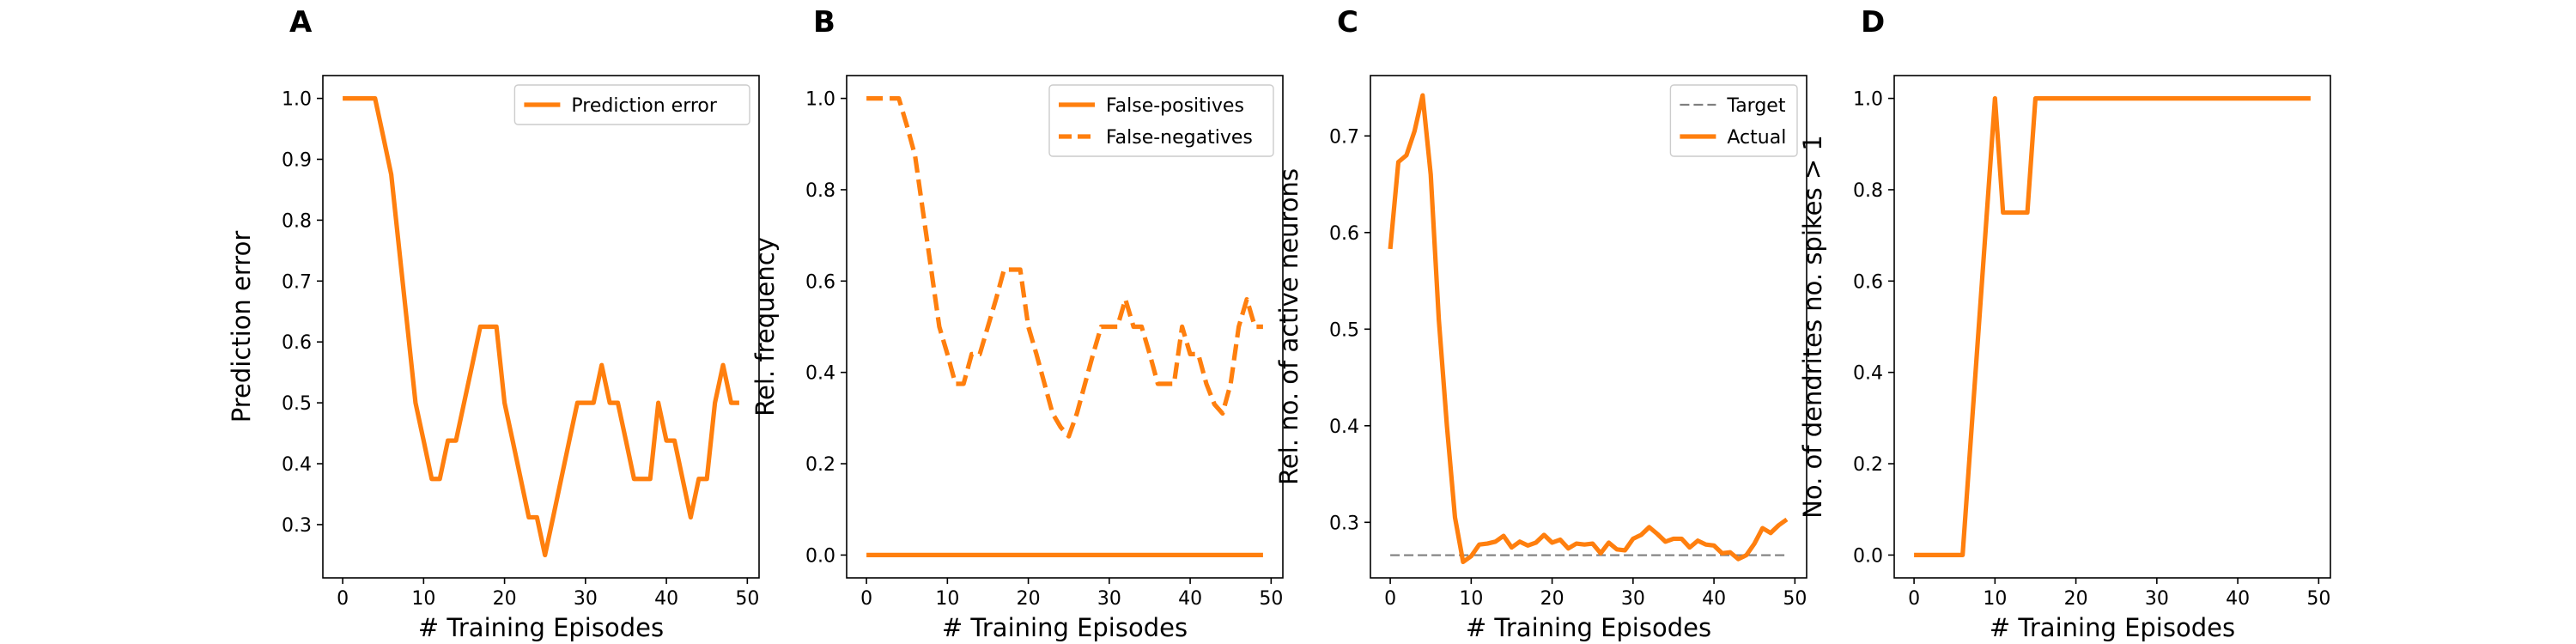 Image resolution: width=2576 pixels, height=644 pixels. I want to click on legend: False-positives False-negatives, so click(1161, 121).